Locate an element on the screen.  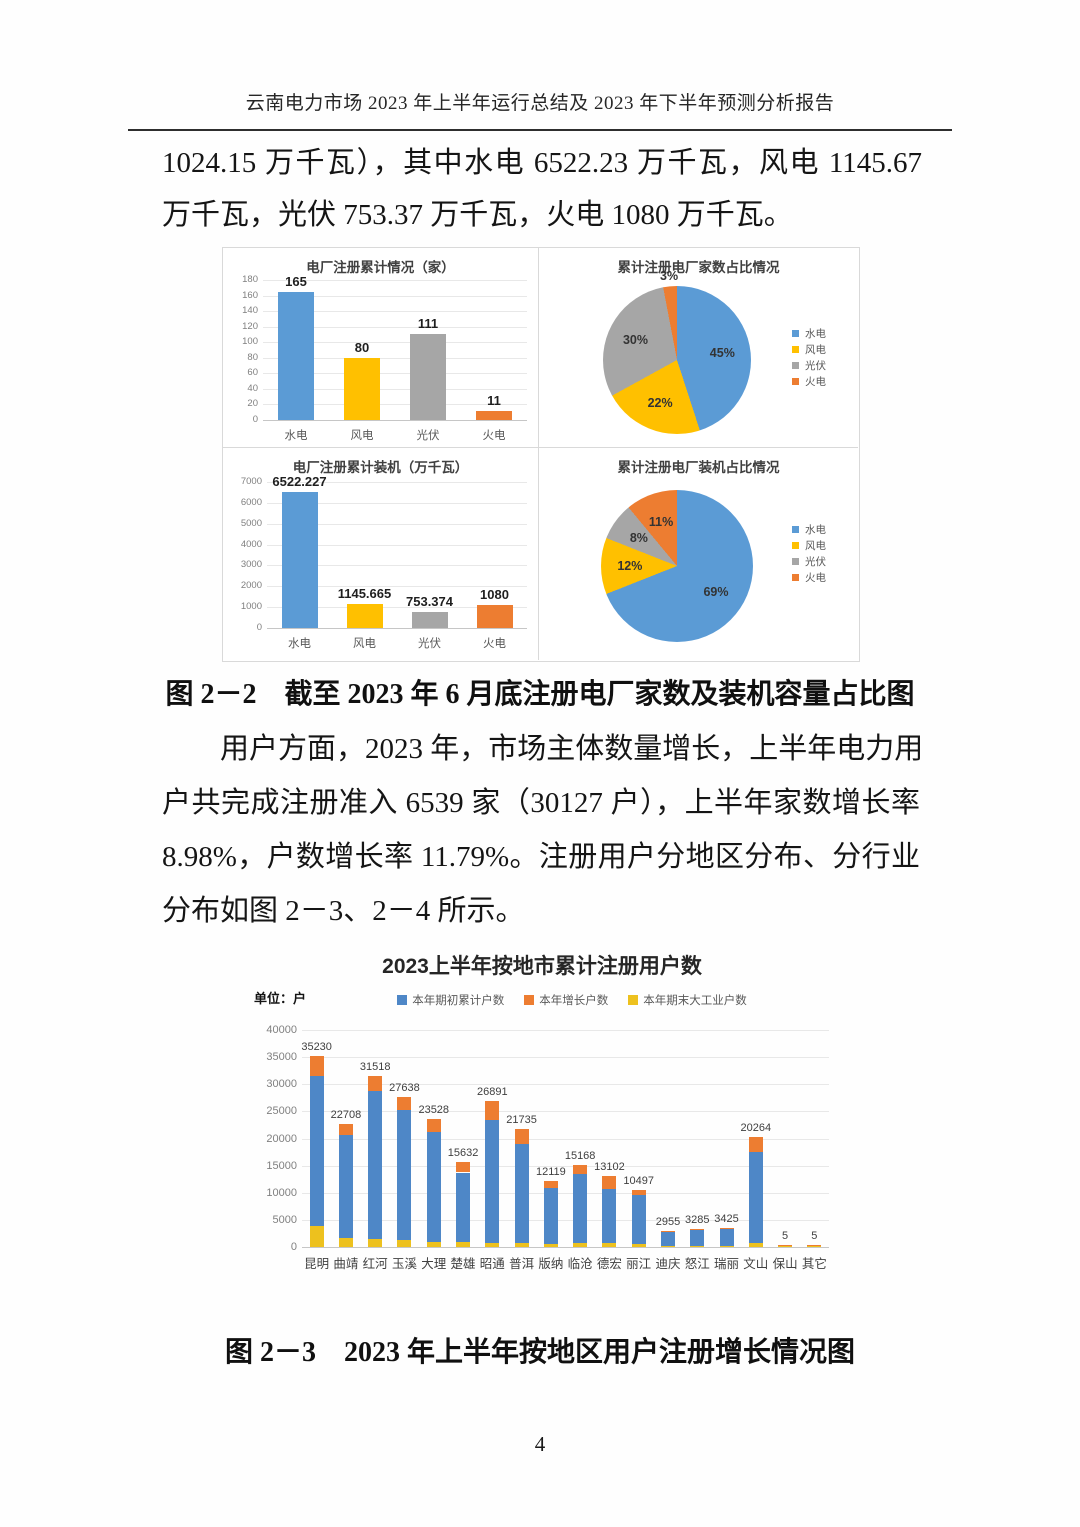
y-axis-tick-label: 20 is located at coordinates (252, 404).